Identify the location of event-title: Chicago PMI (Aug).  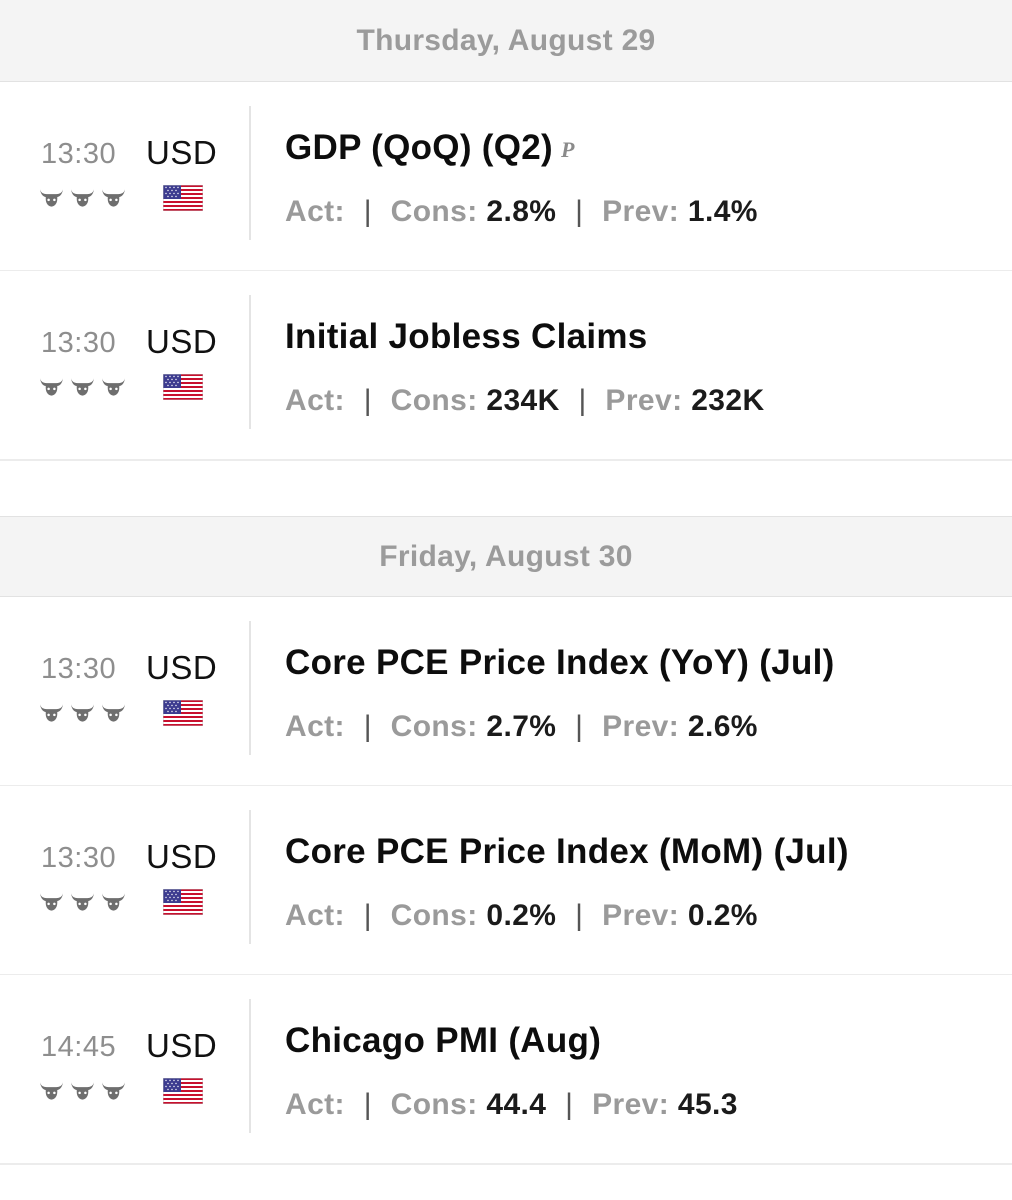
(443, 1041).